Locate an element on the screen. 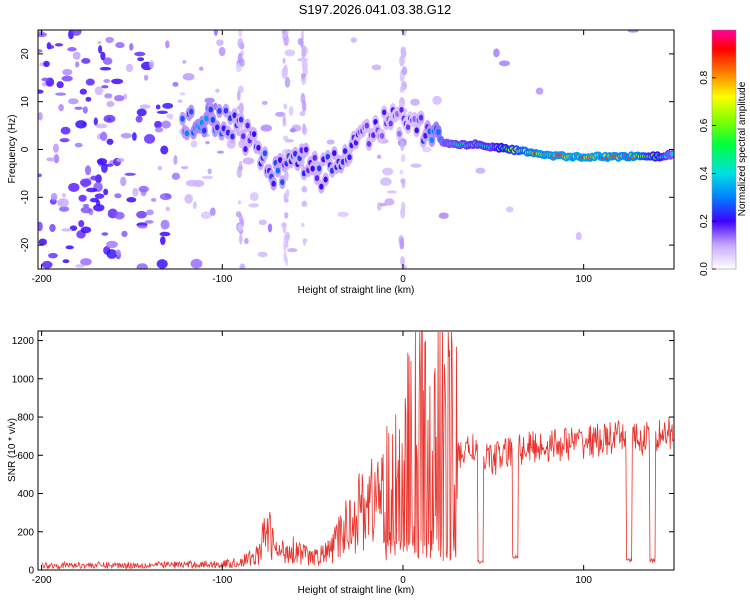 The height and width of the screenshot is (600, 750). snr-y-tick-label: 200 is located at coordinates (25, 532).